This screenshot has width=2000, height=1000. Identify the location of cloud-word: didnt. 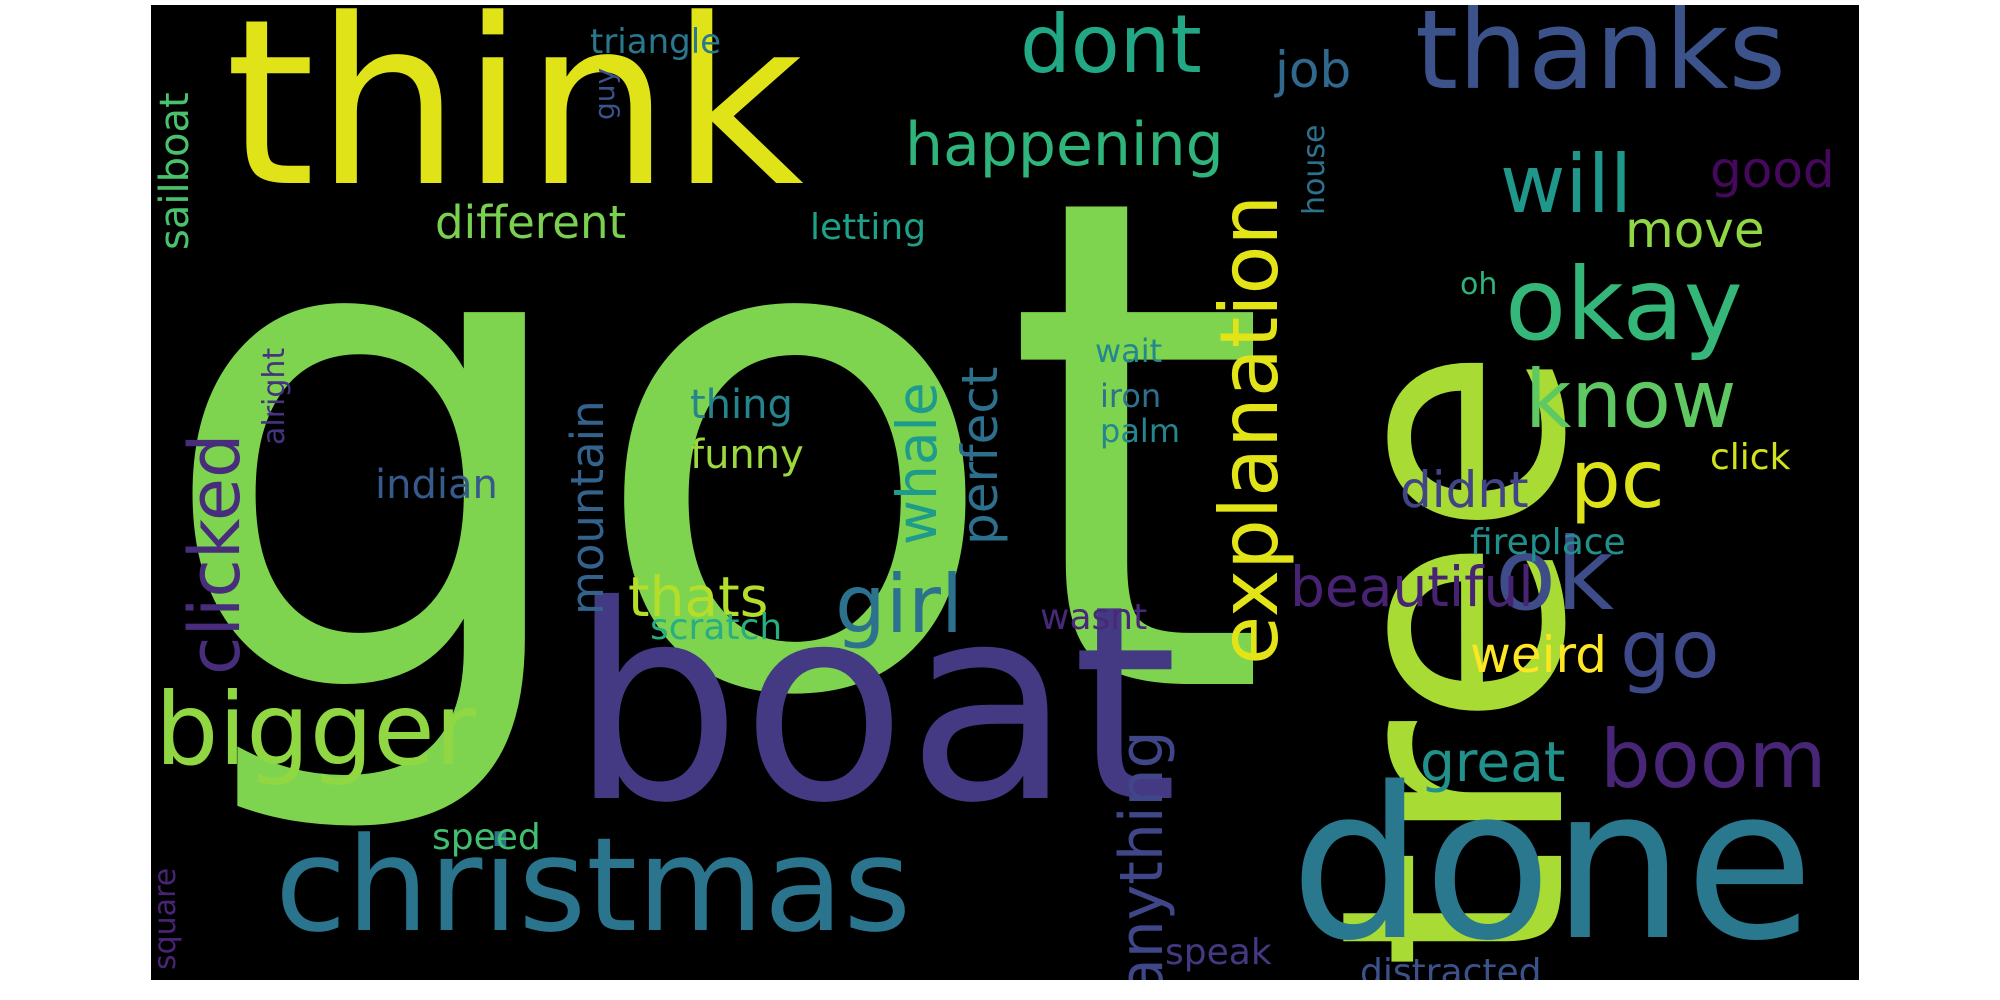
(1464, 490).